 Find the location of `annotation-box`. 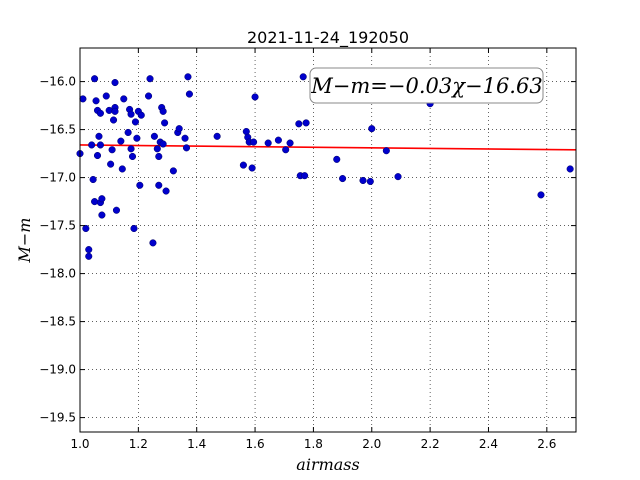

annotation-box is located at coordinates (426, 85).